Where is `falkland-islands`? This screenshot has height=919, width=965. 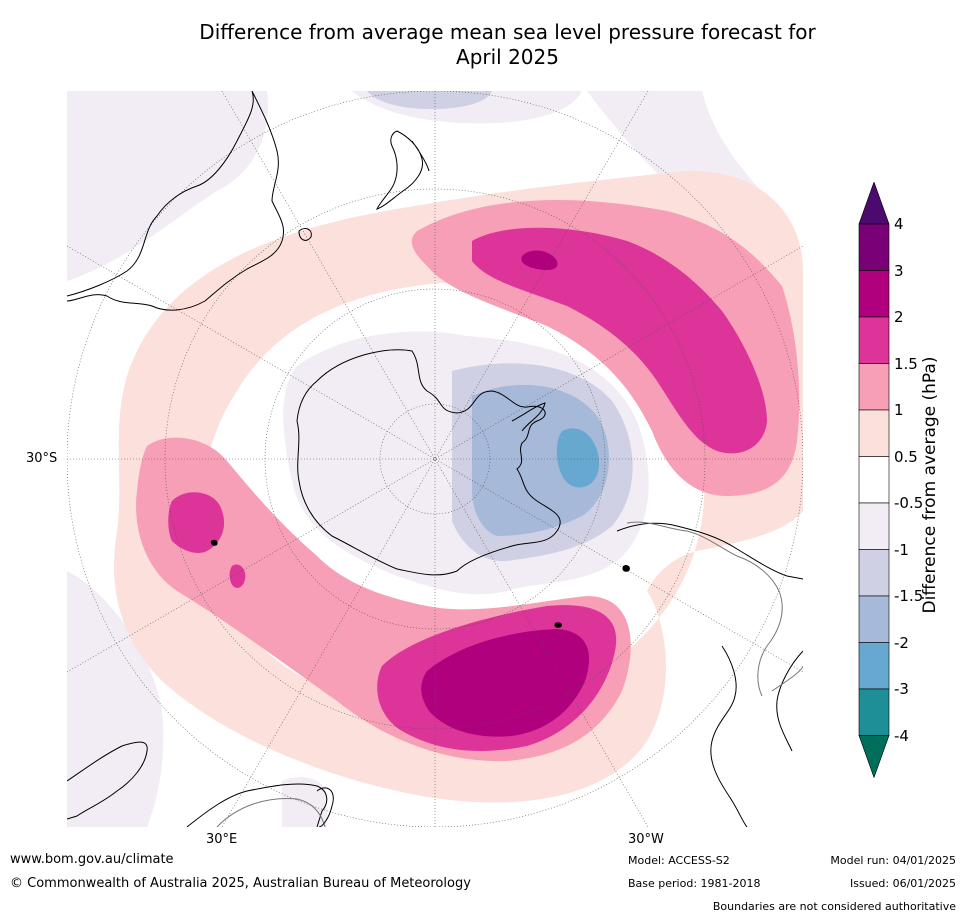
falkland-islands is located at coordinates (626, 568).